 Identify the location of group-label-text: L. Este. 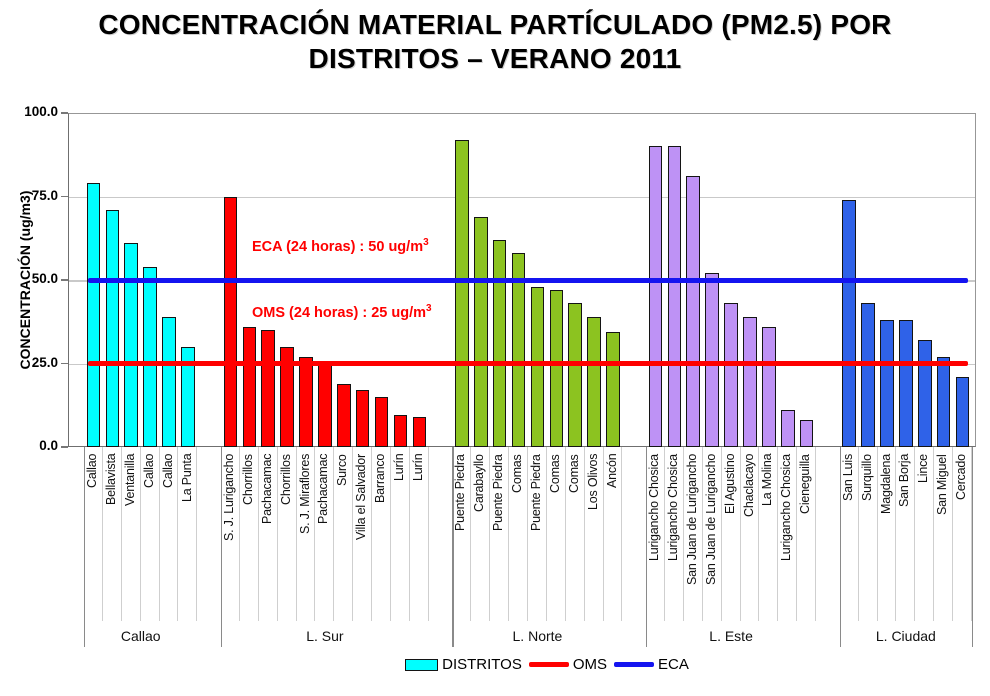
(731, 636).